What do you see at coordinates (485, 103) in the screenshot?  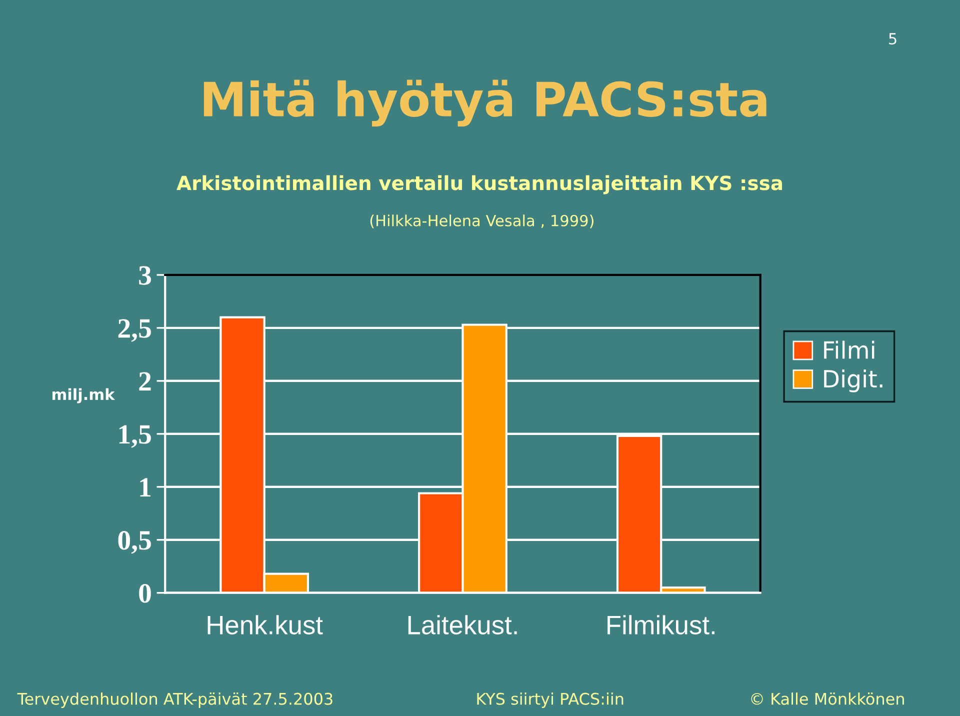 I see `chart-title: Mitä hyötyä PACS:sta` at bounding box center [485, 103].